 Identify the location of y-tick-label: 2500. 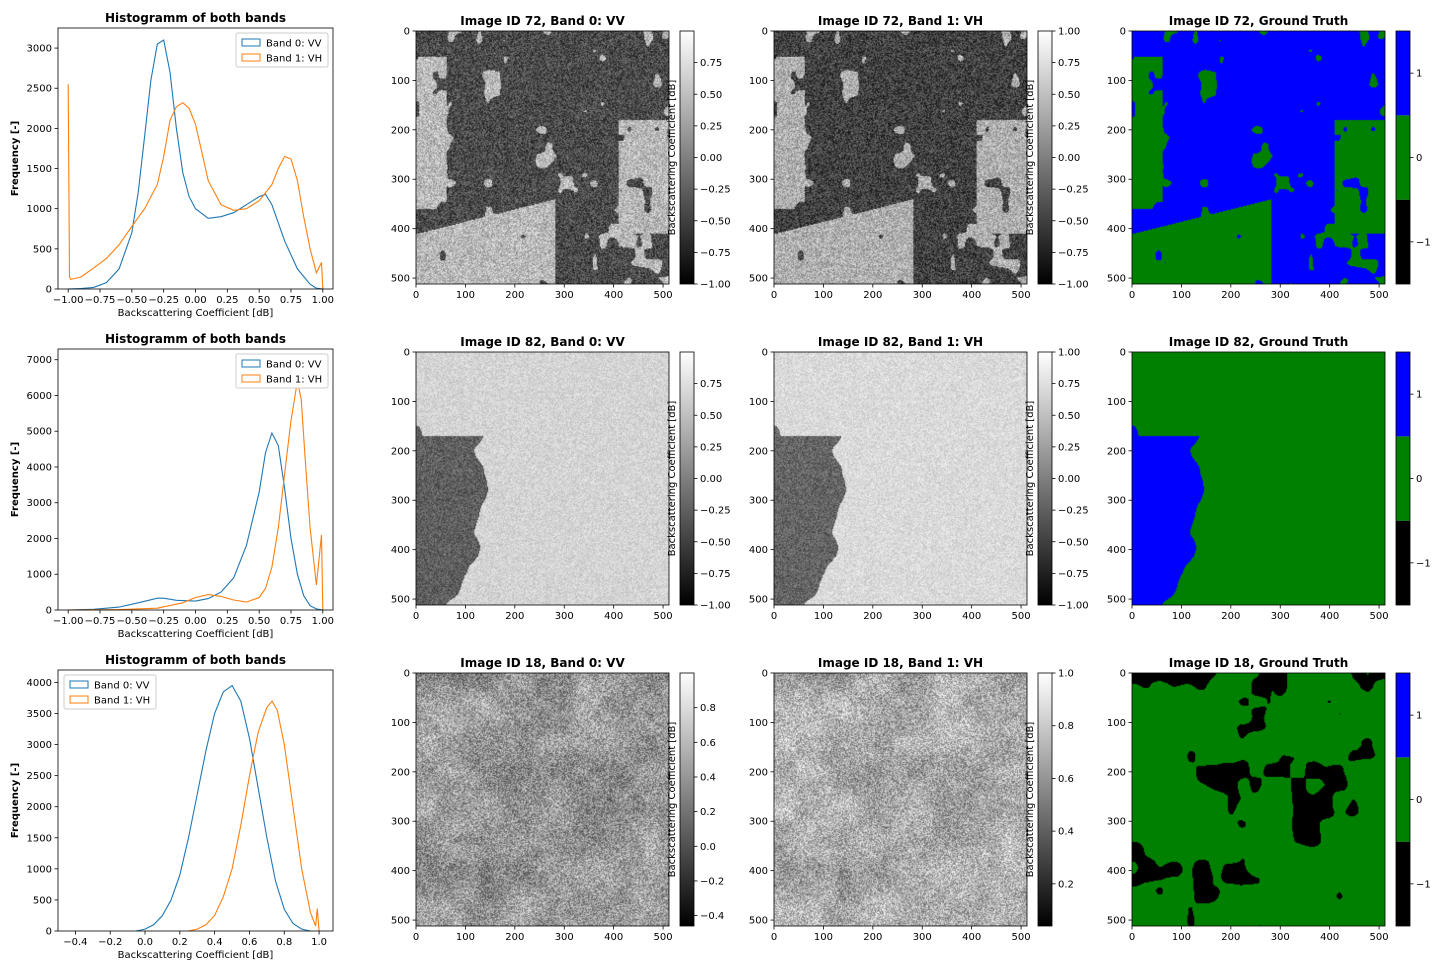
(39, 776).